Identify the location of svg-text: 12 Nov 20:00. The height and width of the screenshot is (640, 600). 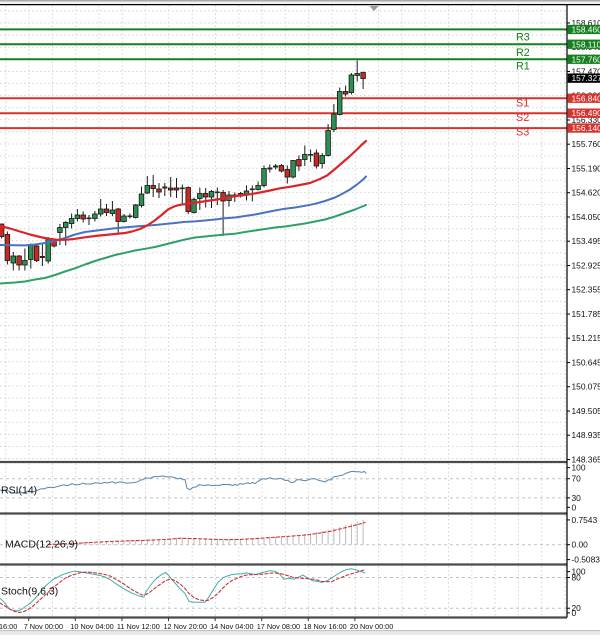
(185, 626).